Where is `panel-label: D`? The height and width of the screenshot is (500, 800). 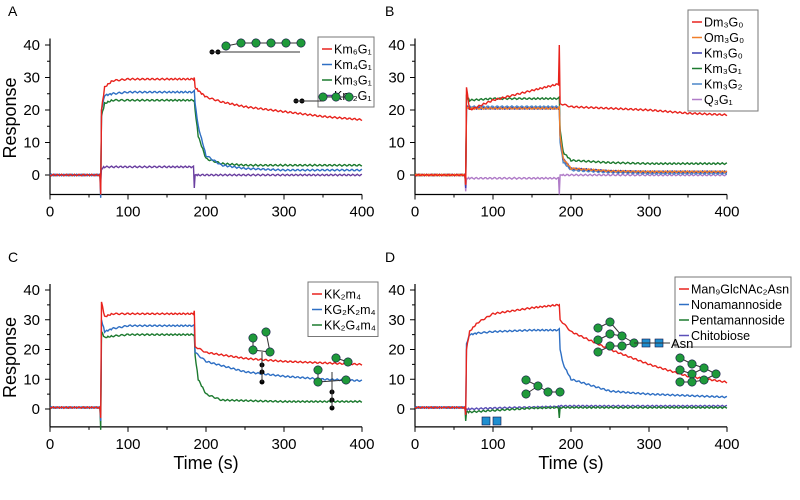 panel-label: D is located at coordinates (390, 257).